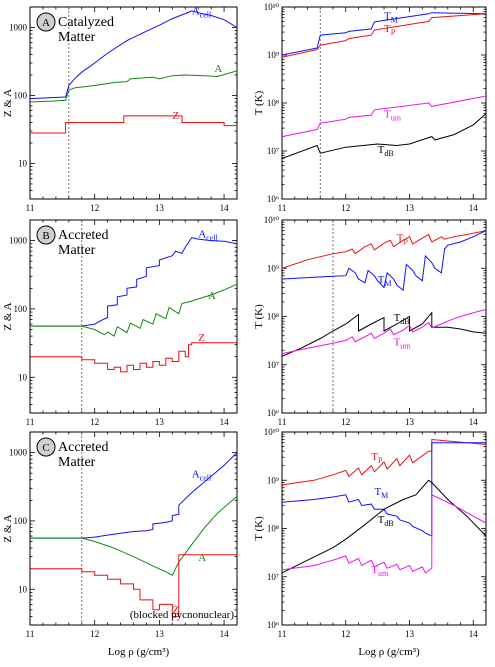  I want to click on panel-b-left-title-line: Accreted, so click(83, 235).